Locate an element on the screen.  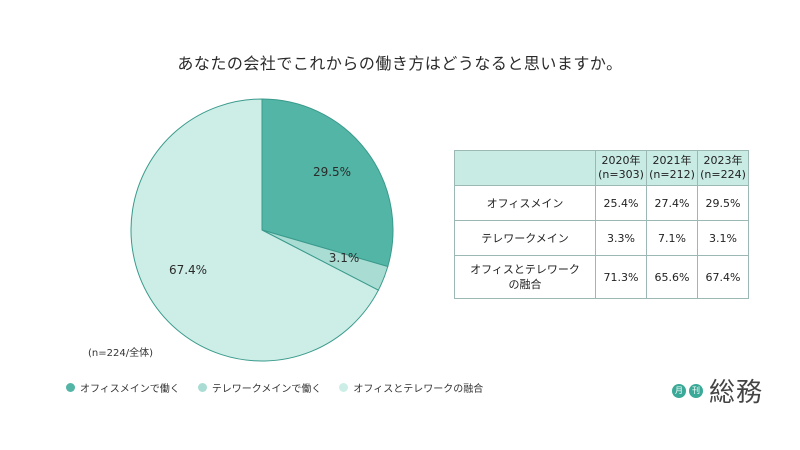
header-n: (n=212) is located at coordinates (672, 174).